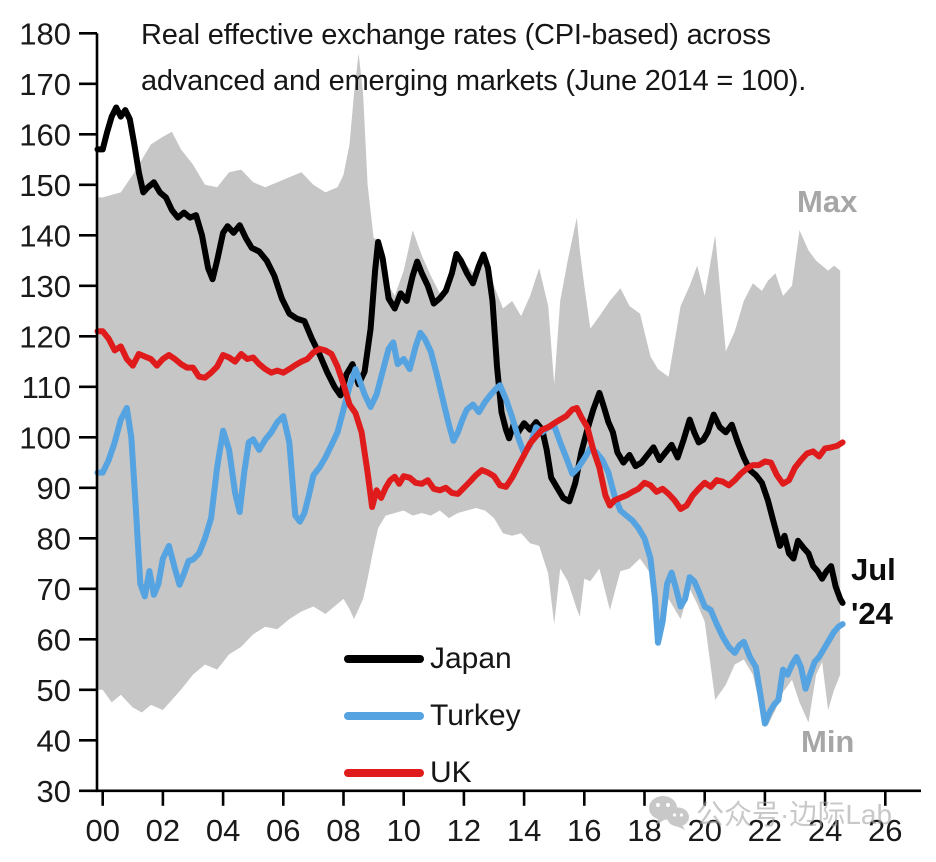 This screenshot has width=936, height=862. What do you see at coordinates (163, 830) in the screenshot?
I see `x-tick-label: 02` at bounding box center [163, 830].